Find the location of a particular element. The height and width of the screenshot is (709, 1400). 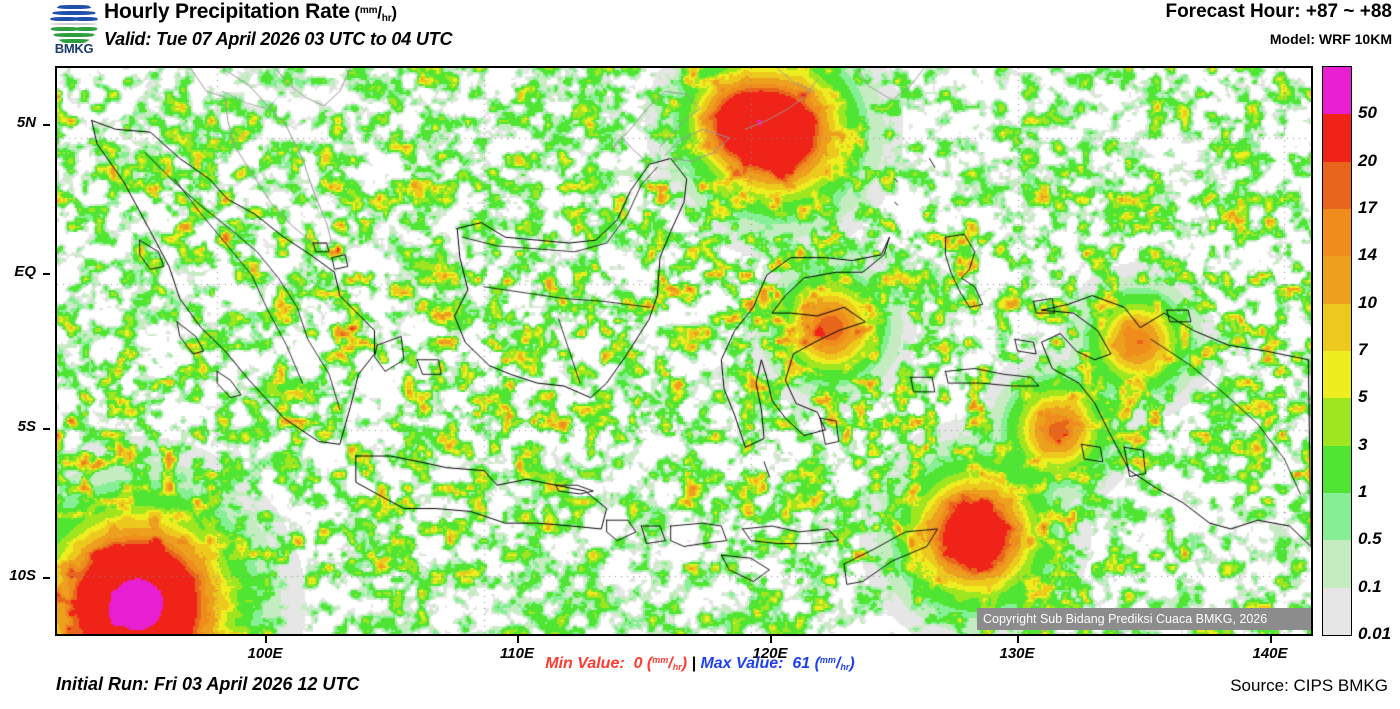

colorbar-tick-label: 10 is located at coordinates (1367, 302).